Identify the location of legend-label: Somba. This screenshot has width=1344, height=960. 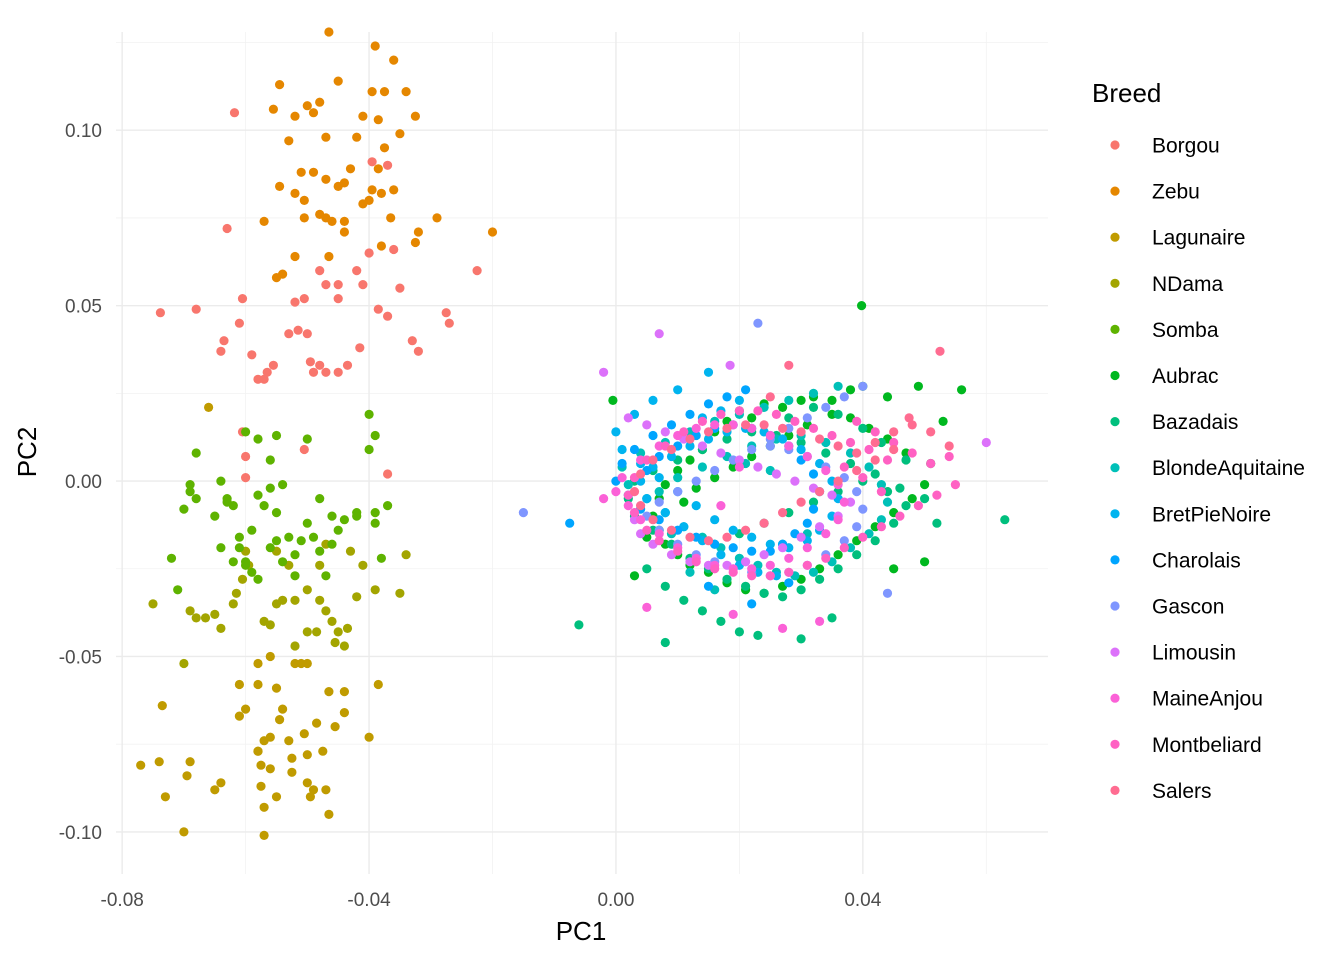
(1185, 330).